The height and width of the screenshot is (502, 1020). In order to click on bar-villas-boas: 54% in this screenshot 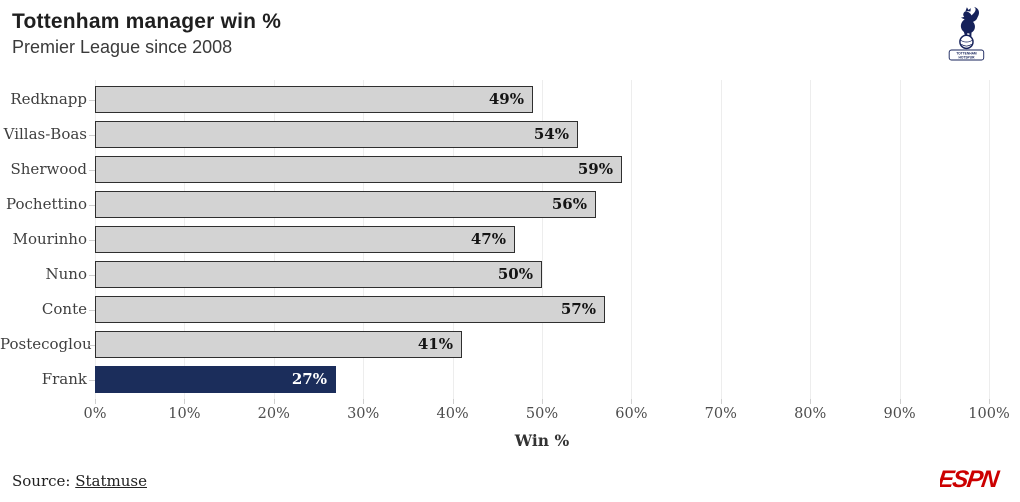, I will do `click(336, 134)`.